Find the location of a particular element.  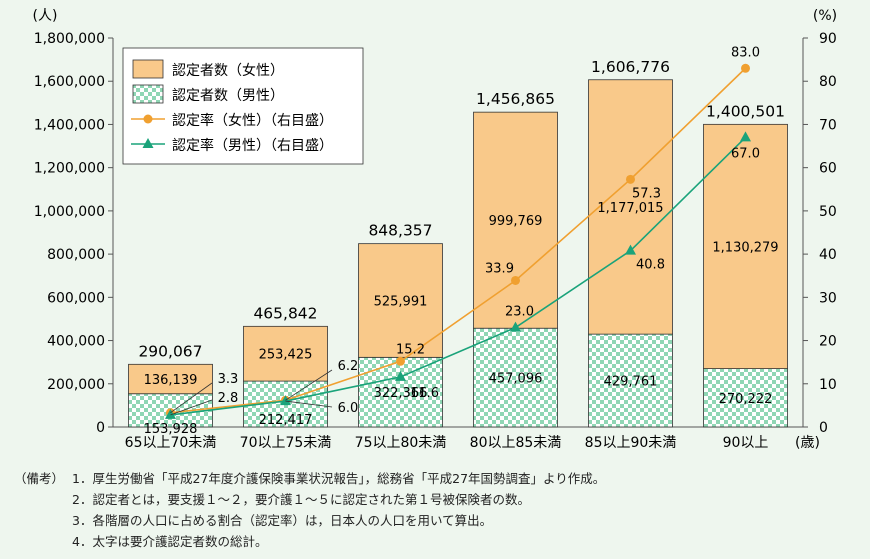

total-label: 1,606,776 is located at coordinates (630, 67).